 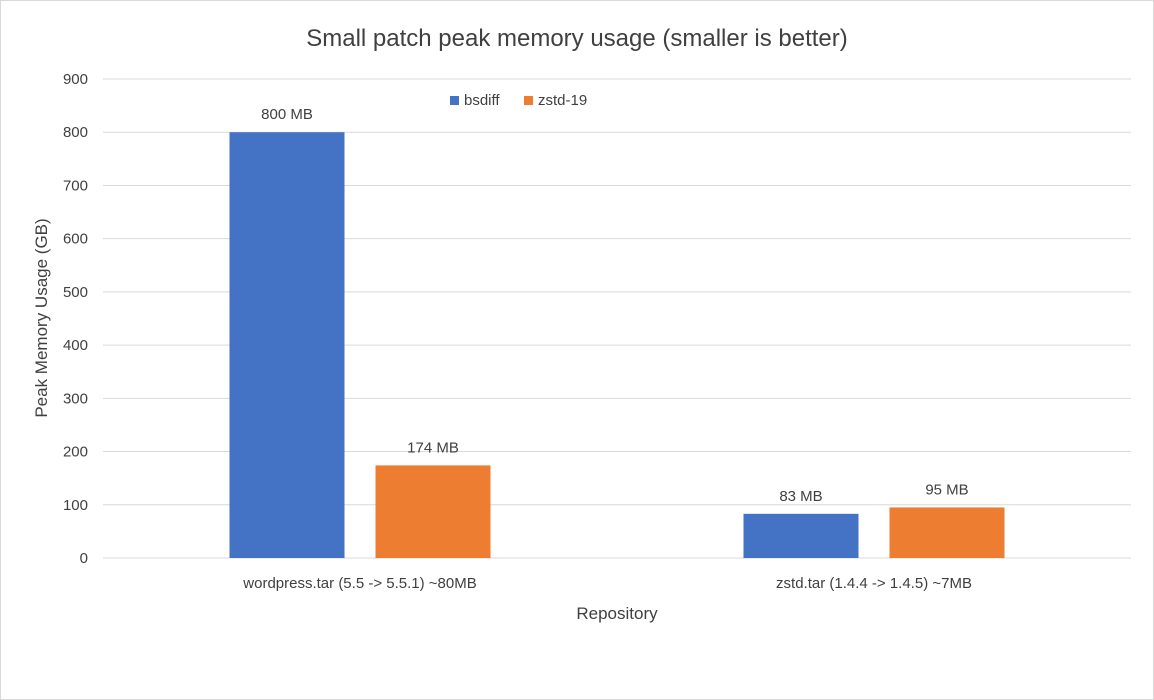 I want to click on data-label: 83 MB, so click(x=800, y=496).